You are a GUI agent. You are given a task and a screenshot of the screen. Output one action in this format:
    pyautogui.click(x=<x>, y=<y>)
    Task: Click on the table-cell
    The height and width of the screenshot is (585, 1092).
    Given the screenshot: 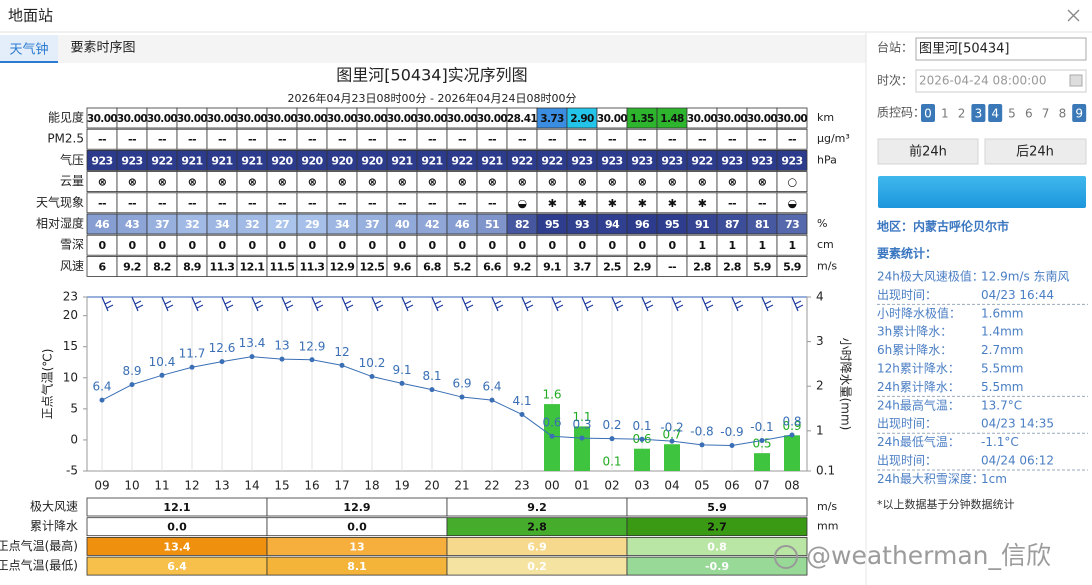 What is the action you would take?
    pyautogui.click(x=792, y=266)
    